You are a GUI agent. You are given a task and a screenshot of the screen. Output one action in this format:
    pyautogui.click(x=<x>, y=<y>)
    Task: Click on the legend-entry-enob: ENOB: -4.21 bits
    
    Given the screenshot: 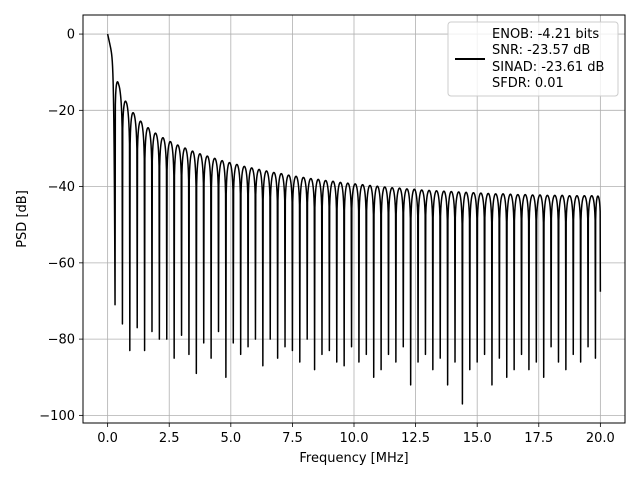 What is the action you would take?
    pyautogui.click(x=545, y=34)
    